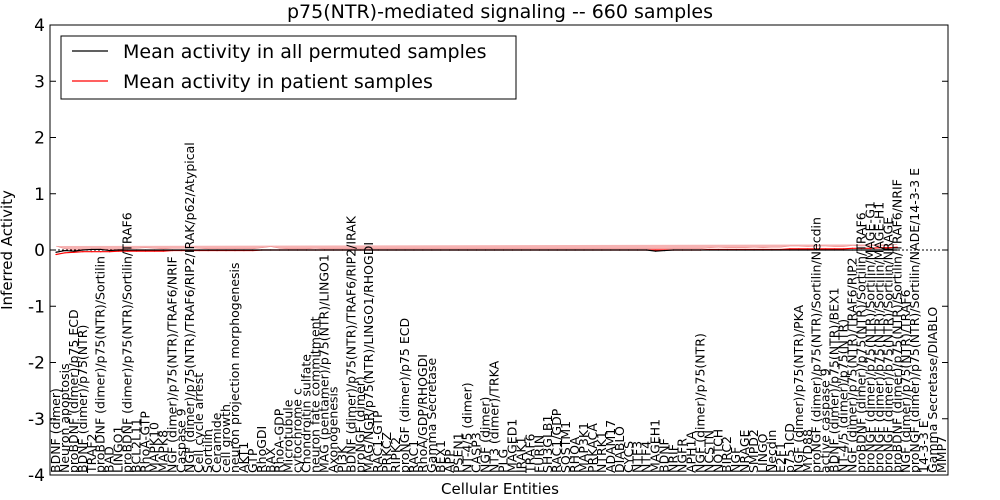  Describe the element at coordinates (100, 364) in the screenshot. I see `x-tick-label: proBDNF (dimer)/p75(NTR)/Sortilin` at that location.